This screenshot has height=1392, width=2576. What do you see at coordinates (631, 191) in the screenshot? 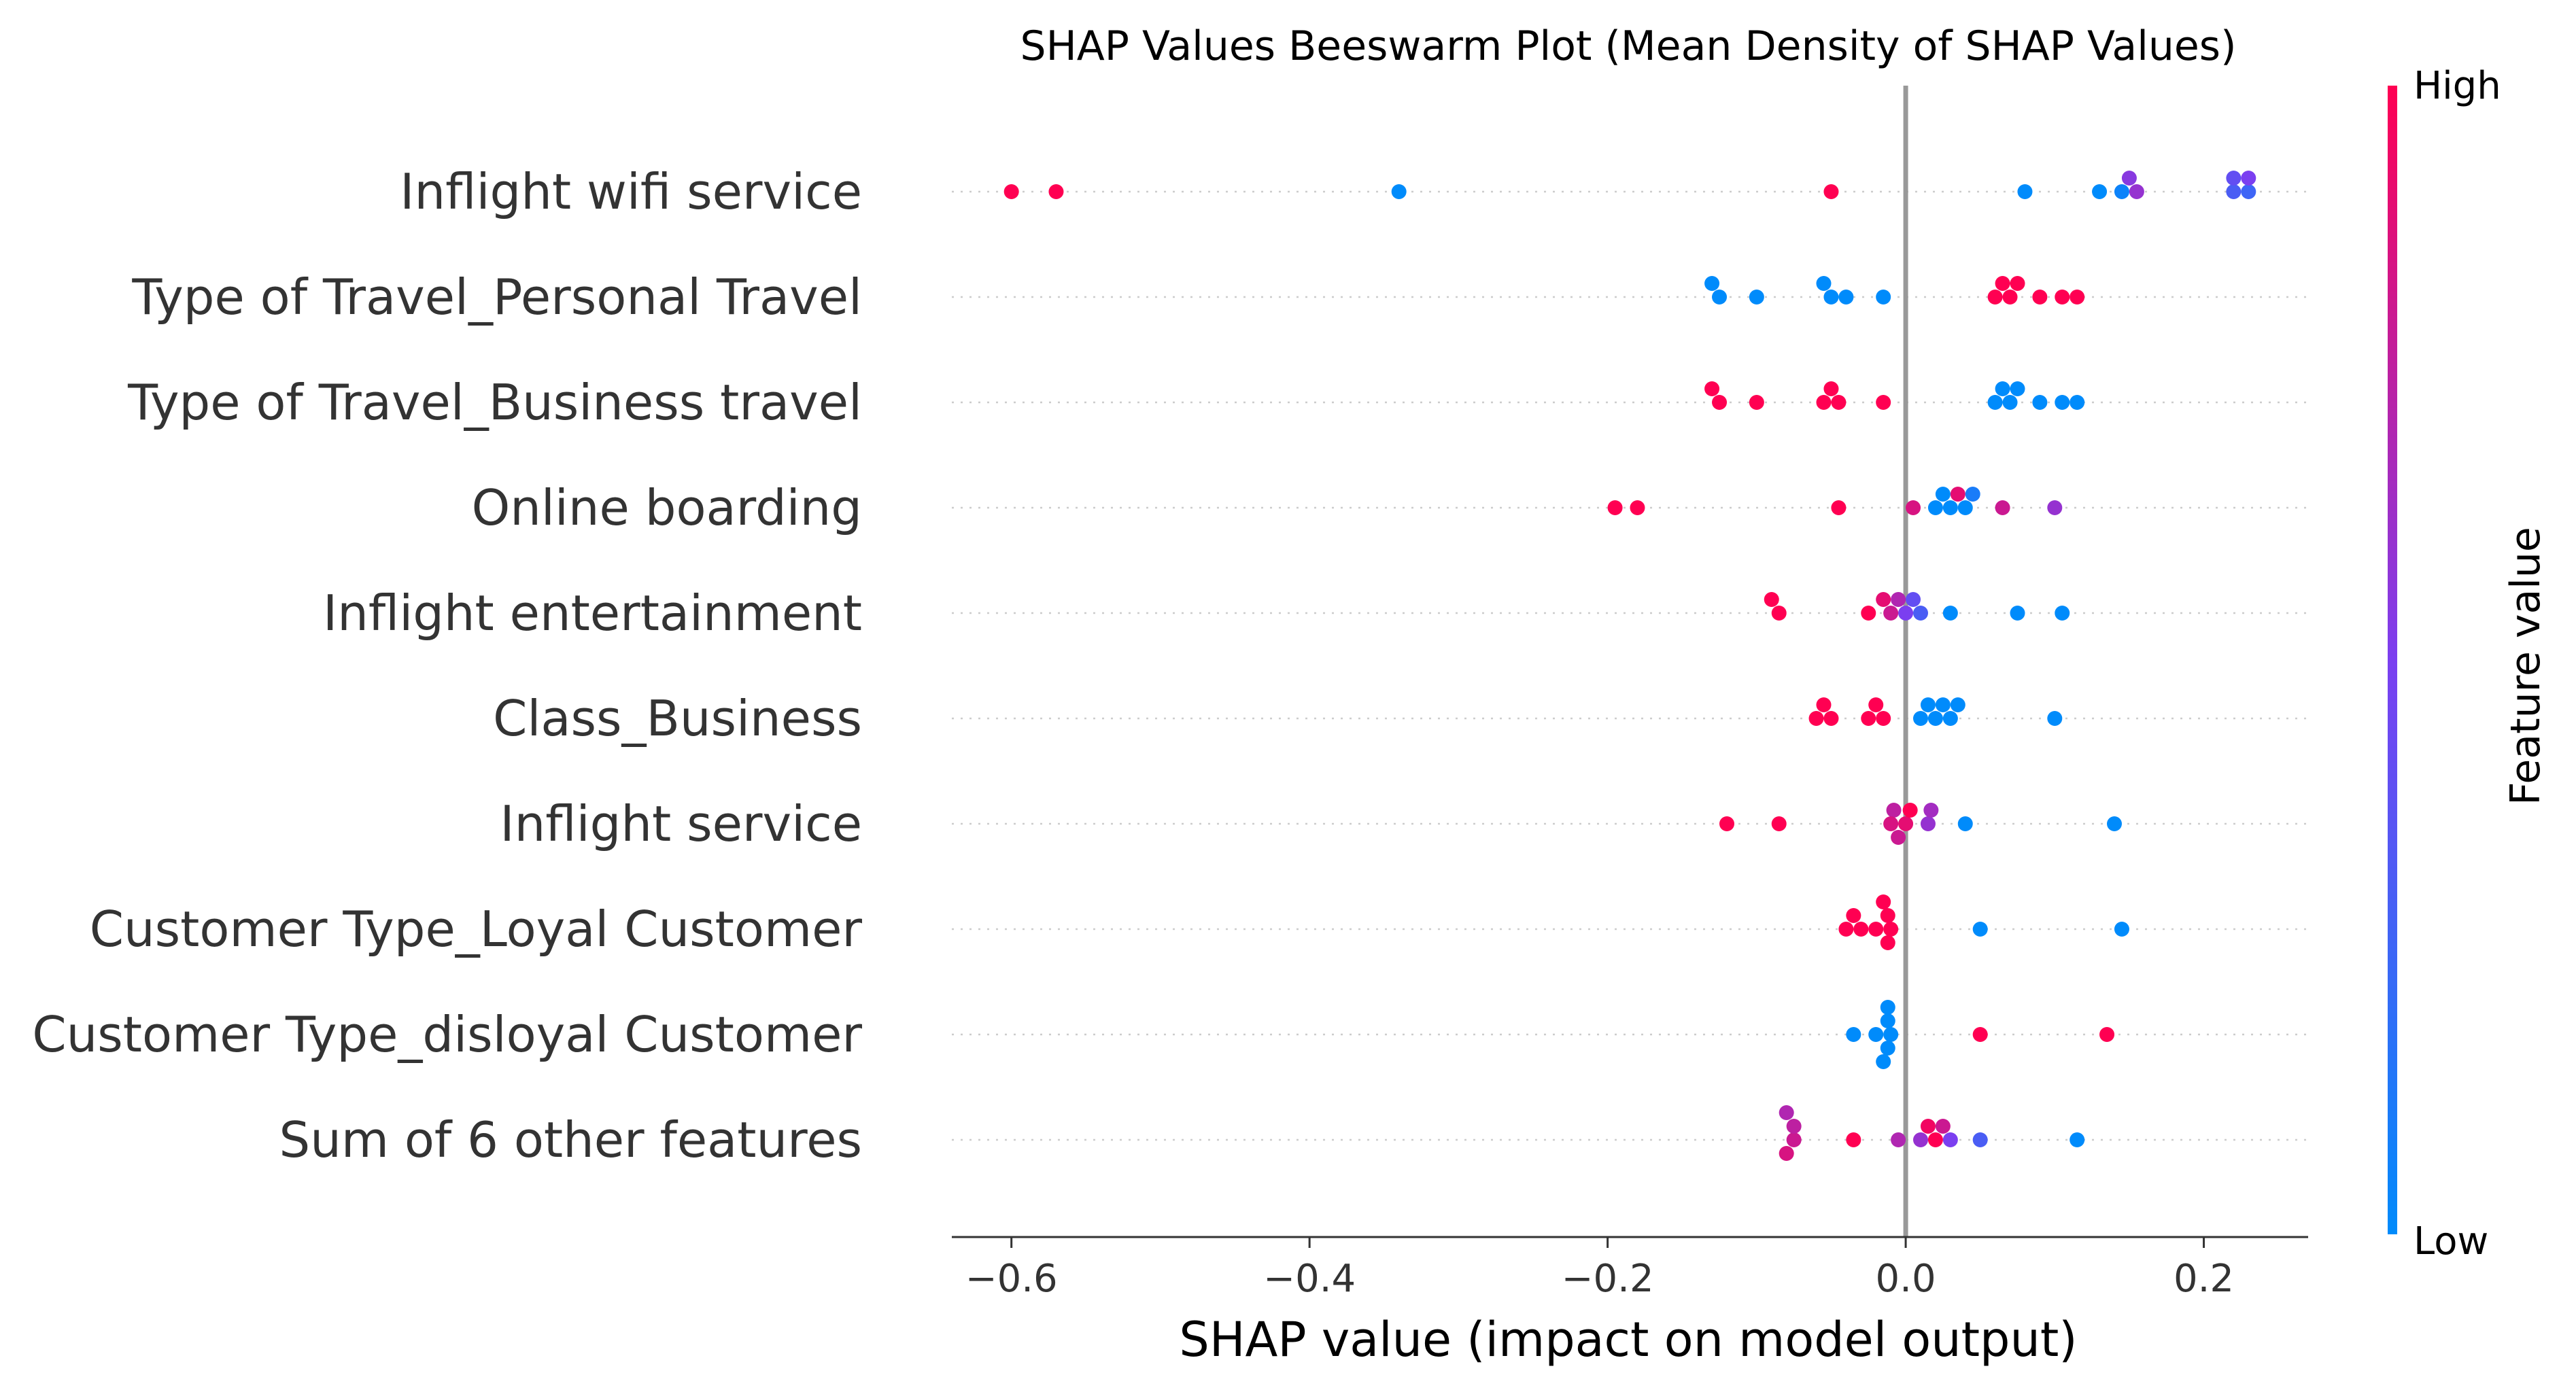
I see `feature-label: Inflight wifi service` at bounding box center [631, 191].